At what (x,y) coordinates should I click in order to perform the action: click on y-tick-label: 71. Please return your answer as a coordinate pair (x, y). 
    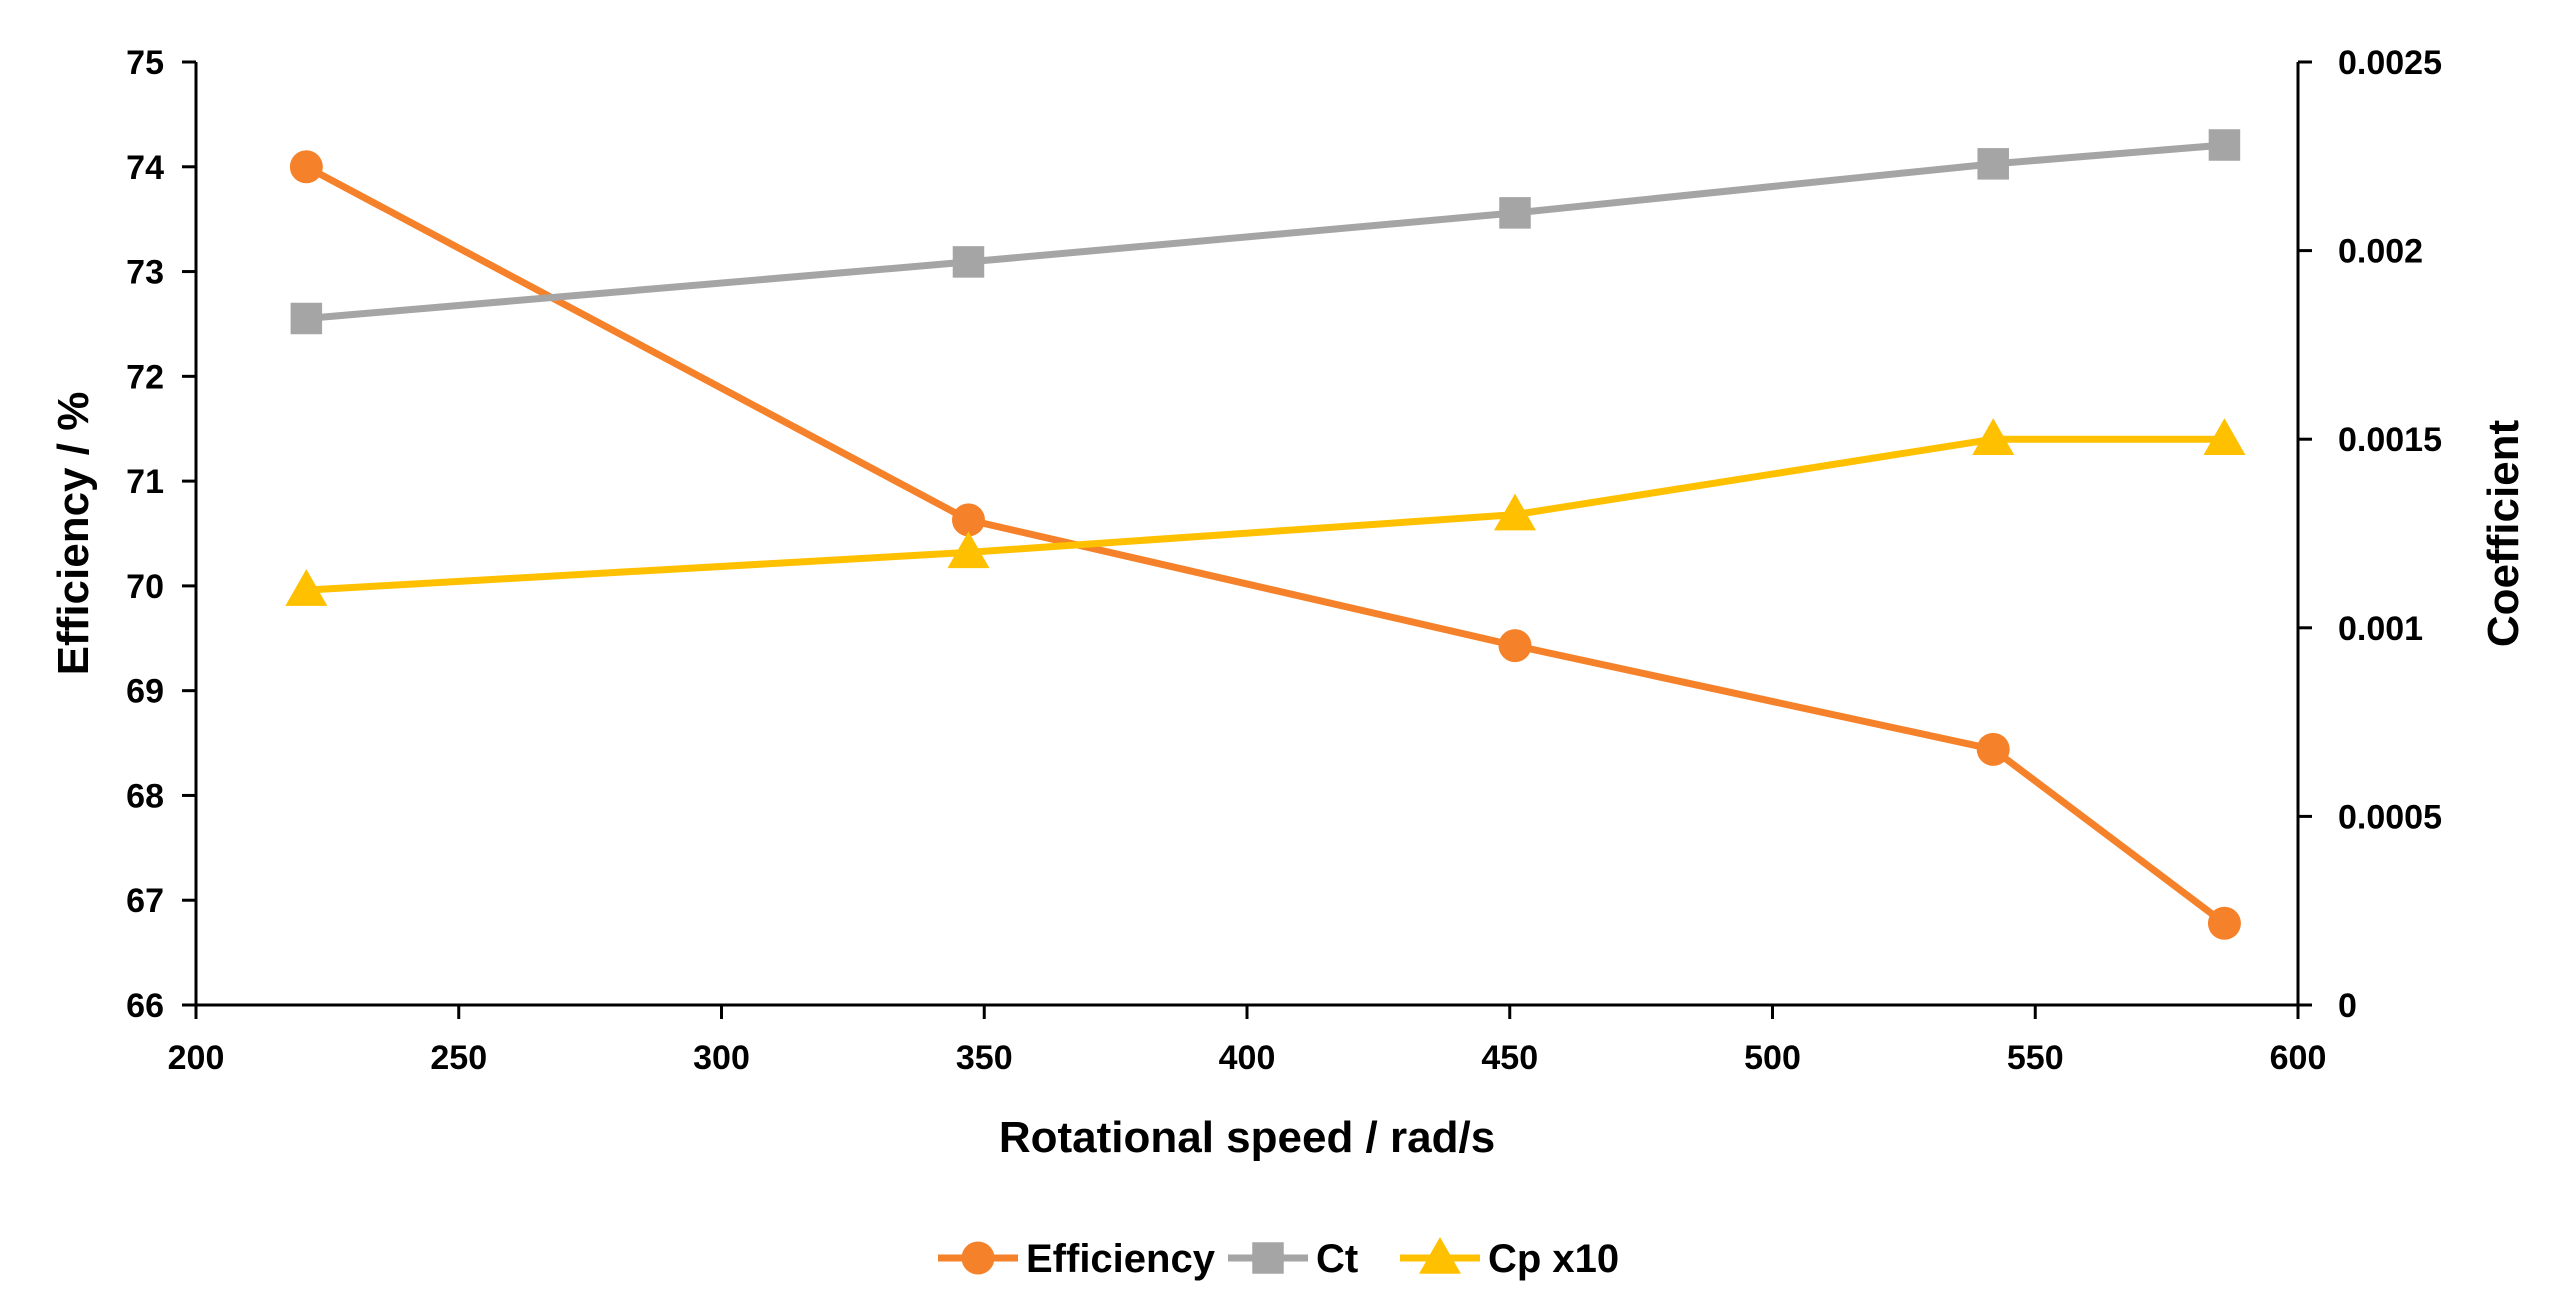
    Looking at the image, I should click on (145, 482).